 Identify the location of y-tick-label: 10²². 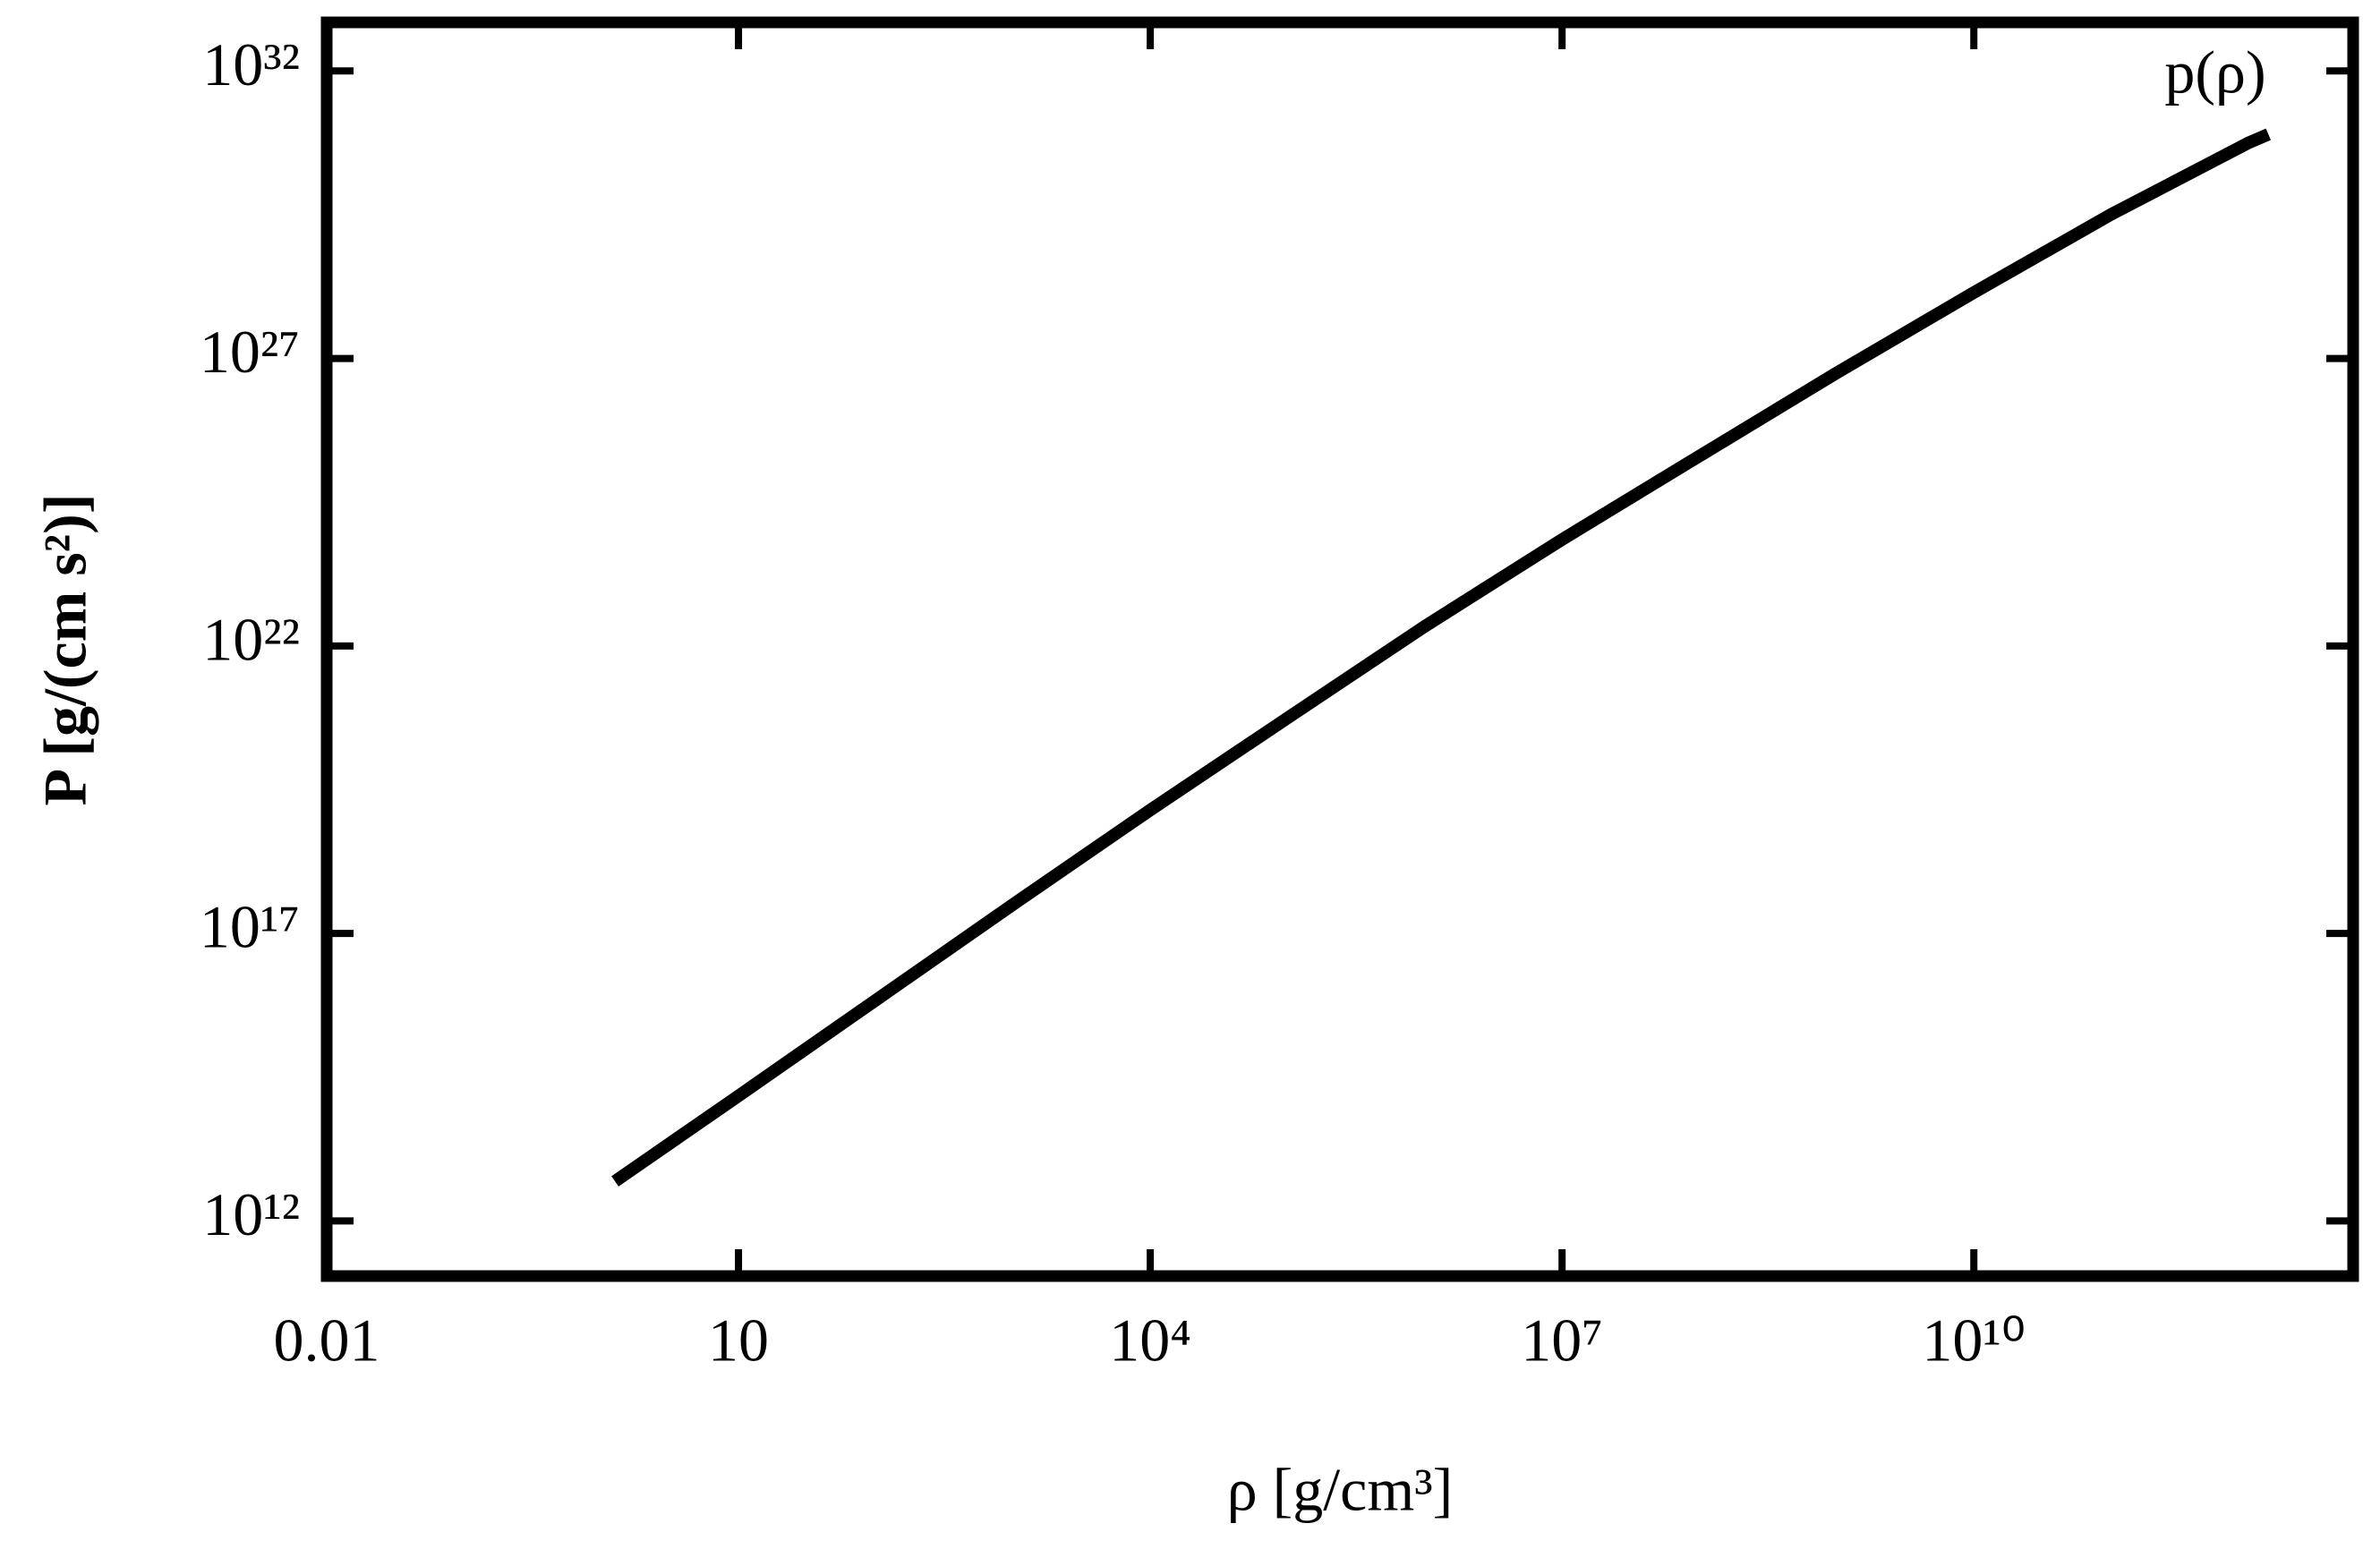
(251, 639).